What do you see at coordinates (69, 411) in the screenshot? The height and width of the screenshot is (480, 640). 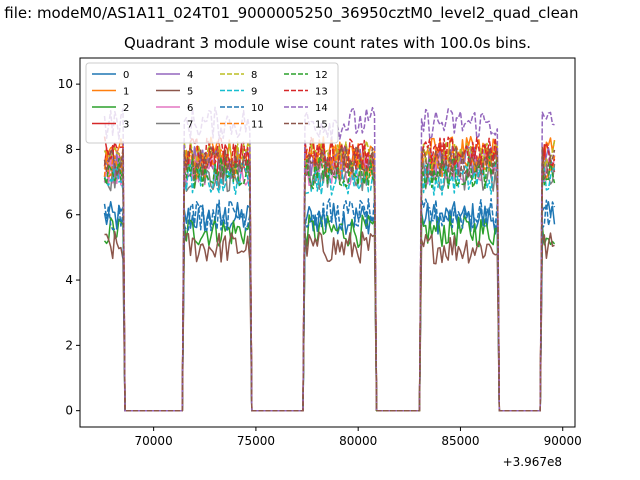 I see `y-tick-label: 0` at bounding box center [69, 411].